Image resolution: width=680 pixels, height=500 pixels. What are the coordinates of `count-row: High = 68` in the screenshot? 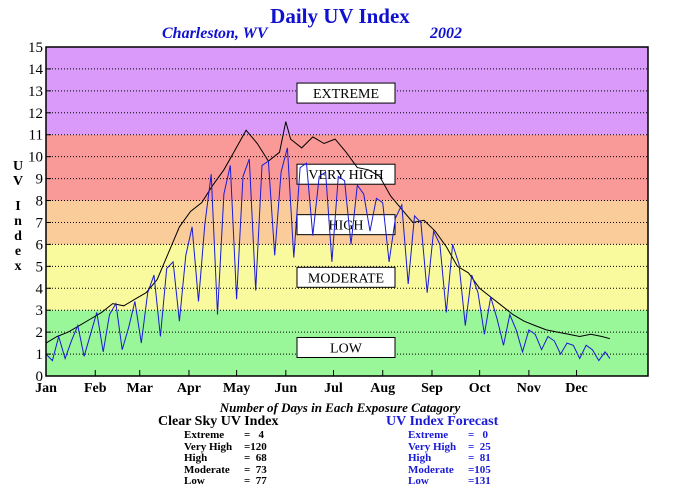 It's located at (225, 458).